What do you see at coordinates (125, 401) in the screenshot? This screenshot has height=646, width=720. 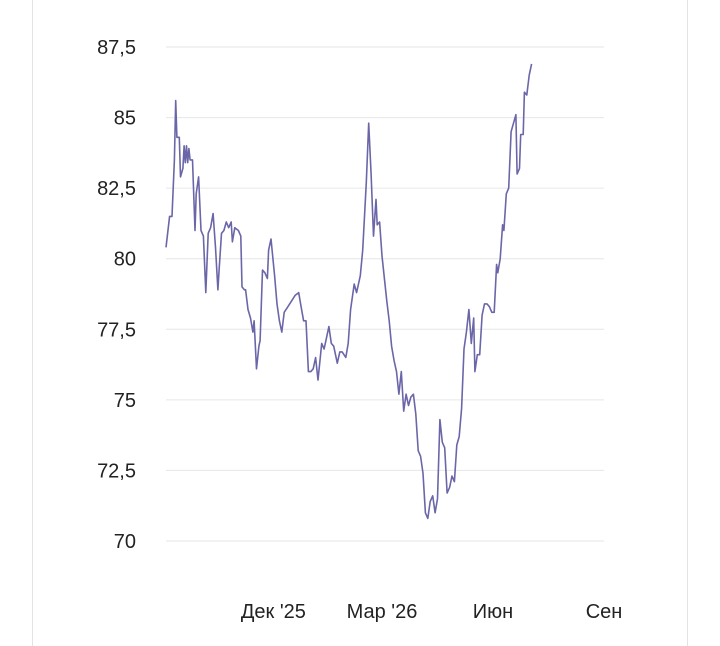 I see `y-tick-label: 75` at bounding box center [125, 401].